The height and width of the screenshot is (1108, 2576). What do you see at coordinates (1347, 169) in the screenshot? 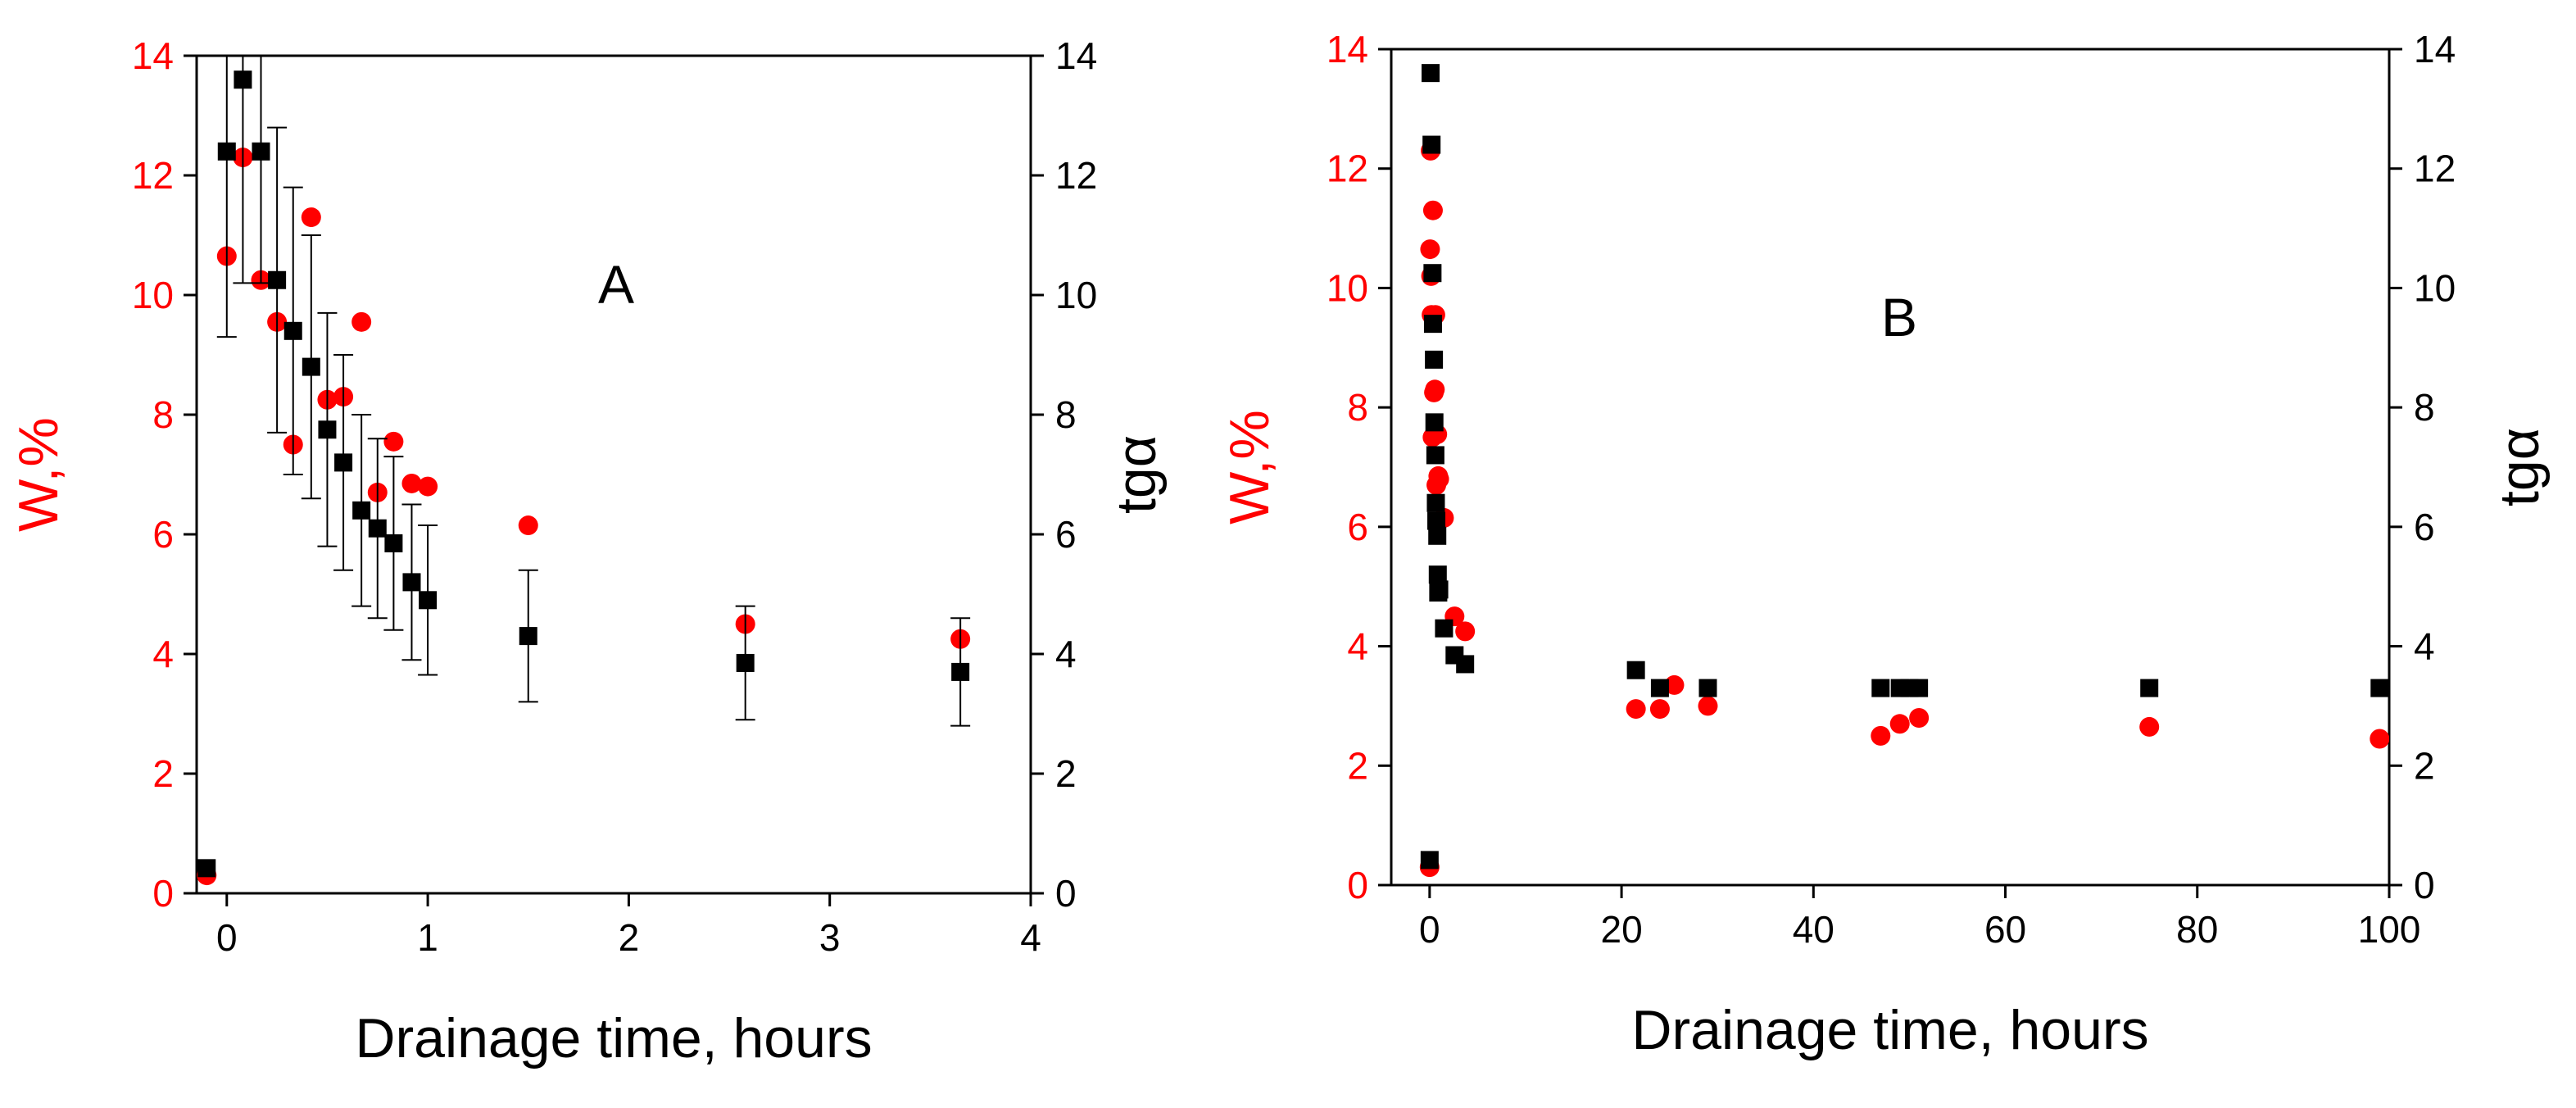
I see `panel-b-yl-tick-label: 12` at bounding box center [1347, 169].